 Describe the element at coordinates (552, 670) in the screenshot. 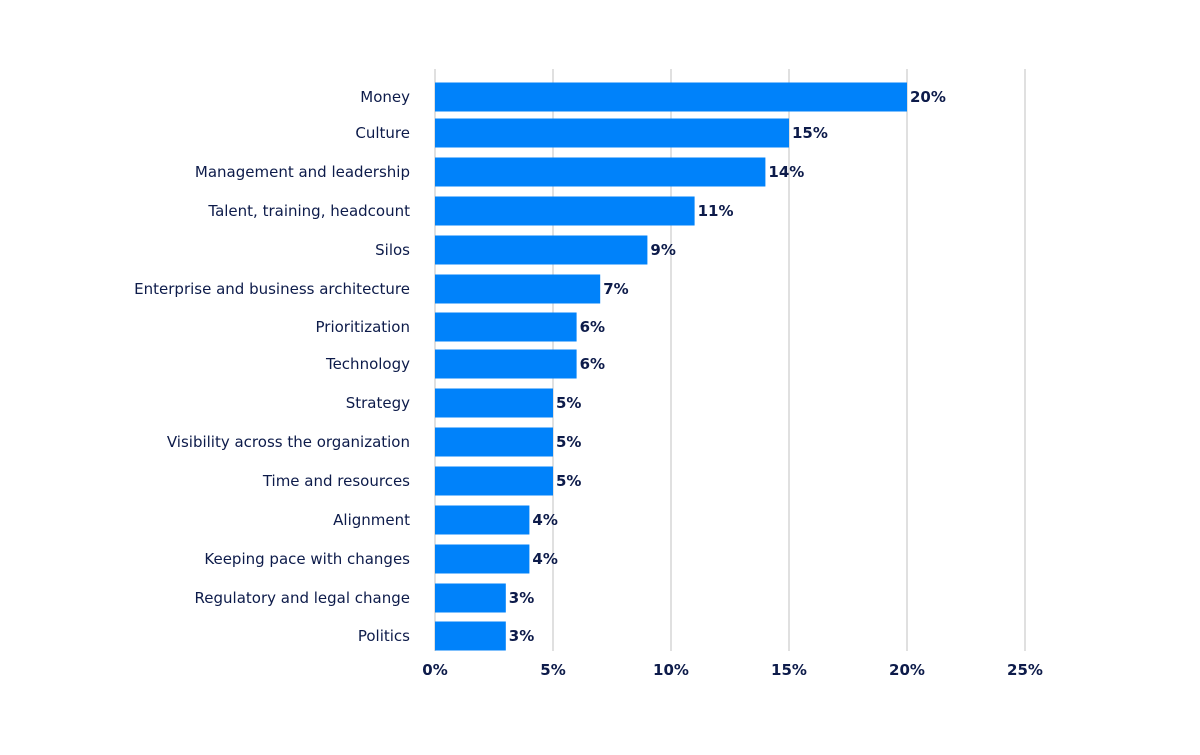

I see `x-tick-label: 5%` at that location.